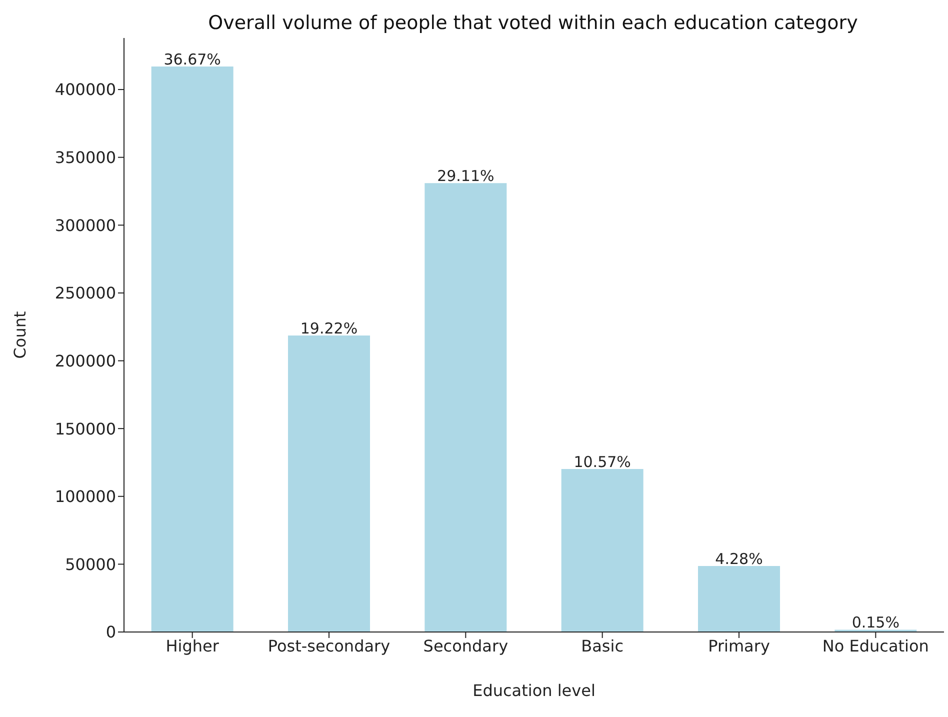 The height and width of the screenshot is (717, 948). I want to click on y-tick-label: 400000, so click(85, 90).